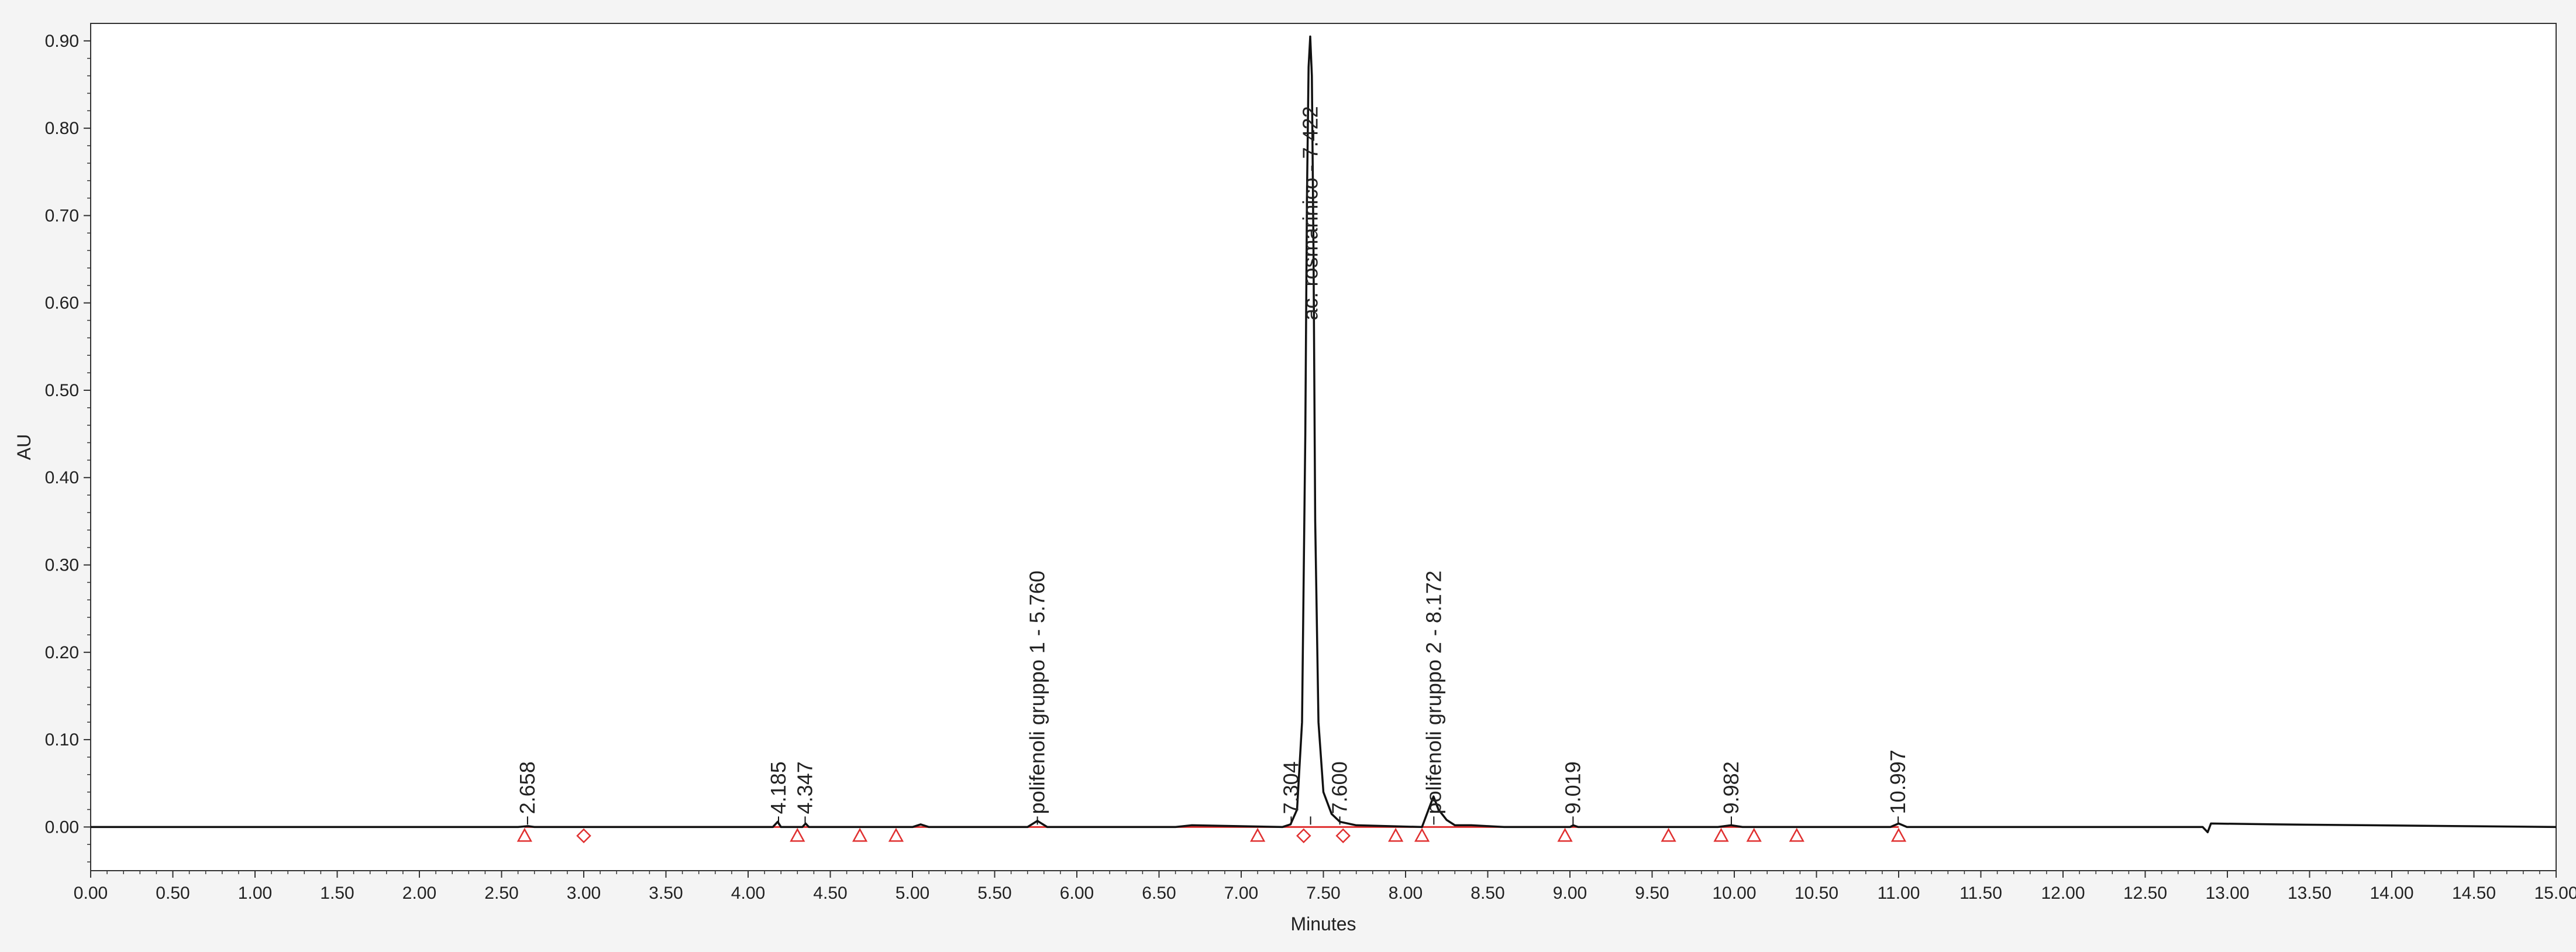 The height and width of the screenshot is (952, 2576). Describe the element at coordinates (1323, 923) in the screenshot. I see `x-axis-title: Minutes` at that location.